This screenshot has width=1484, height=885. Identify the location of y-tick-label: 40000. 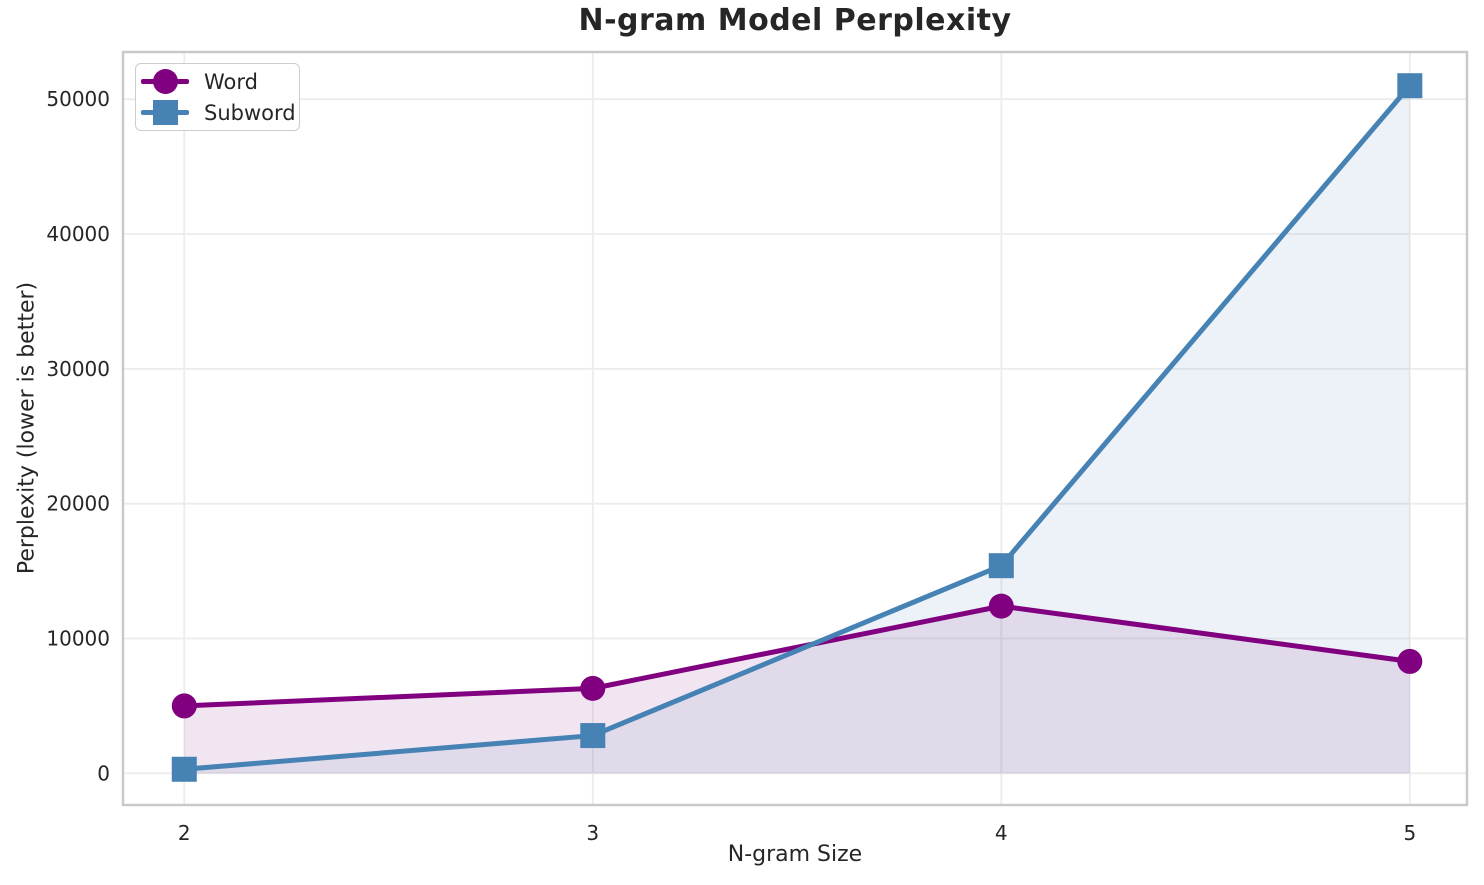
(78, 234).